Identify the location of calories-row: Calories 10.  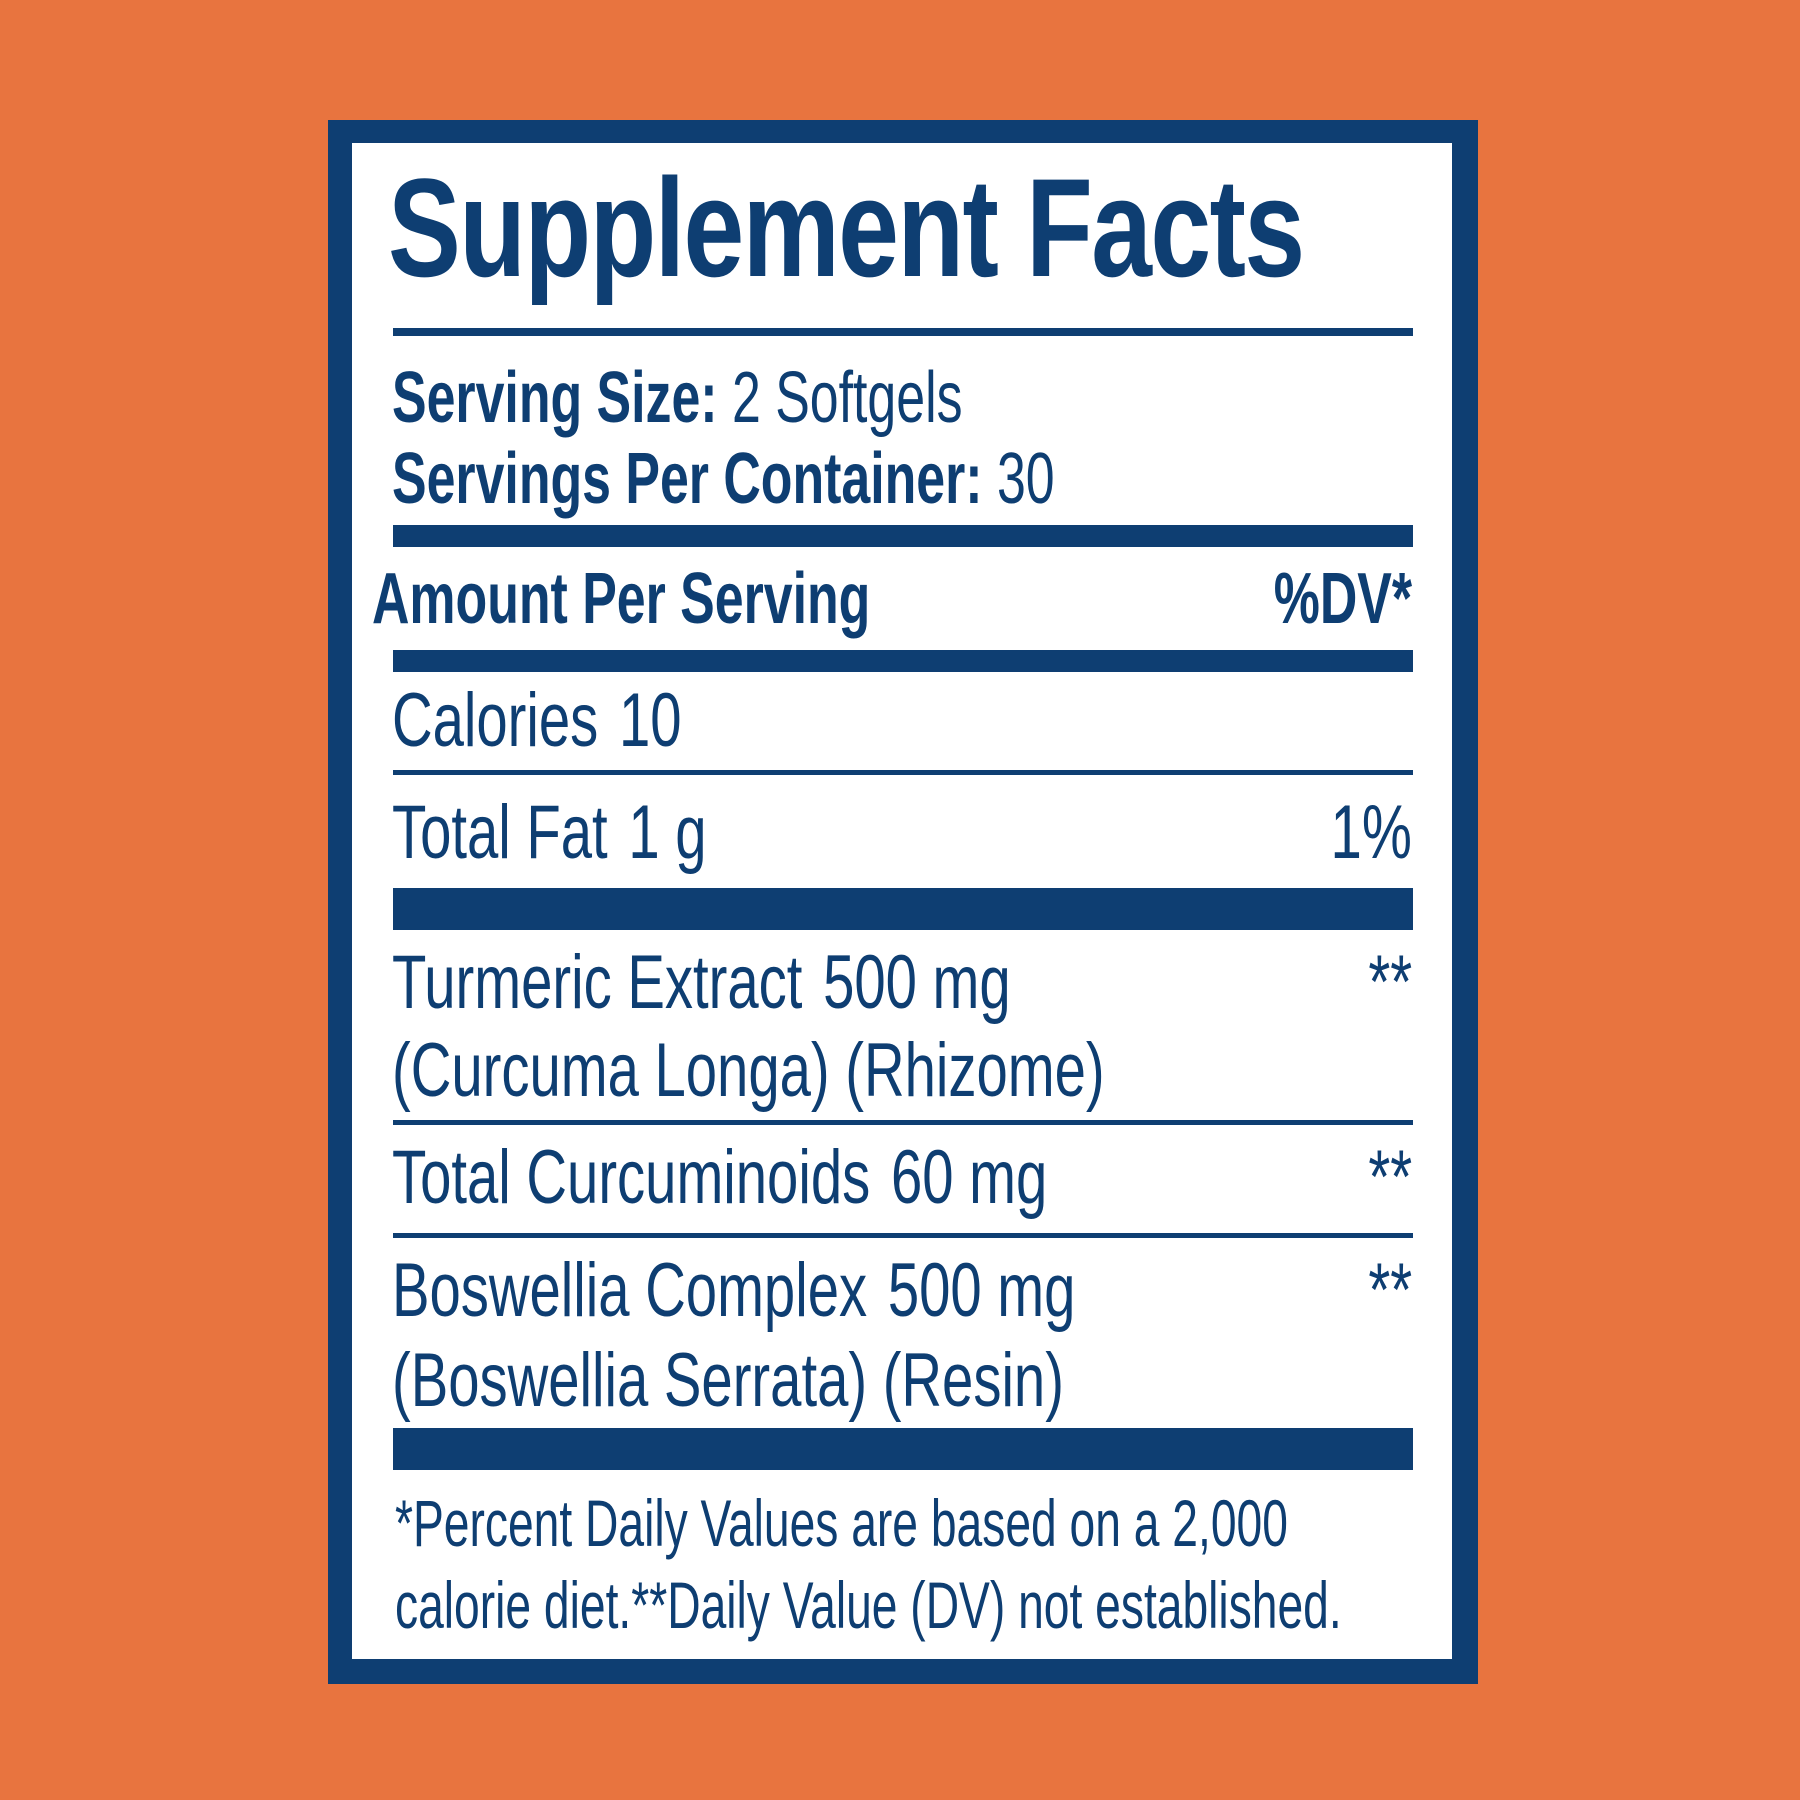
(537, 721).